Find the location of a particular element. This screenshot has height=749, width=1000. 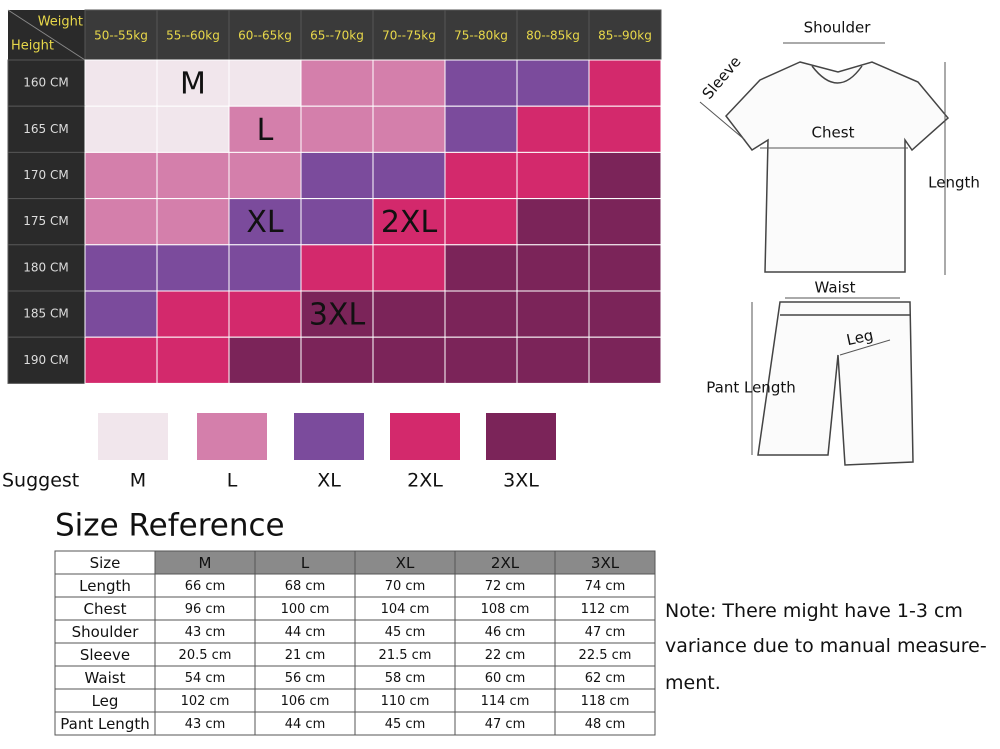

height-header: 160 CM is located at coordinates (45, 83).